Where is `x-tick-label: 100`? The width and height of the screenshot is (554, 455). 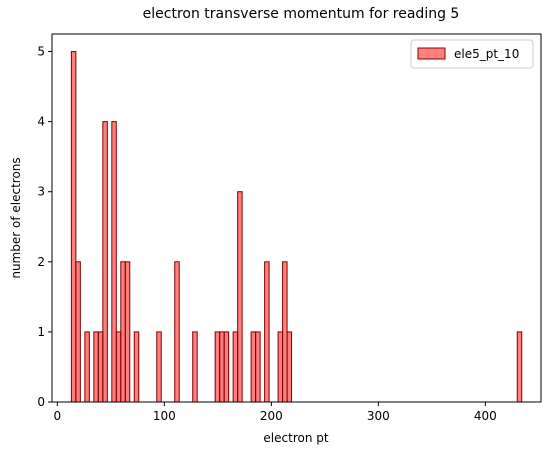 x-tick-label: 100 is located at coordinates (164, 416).